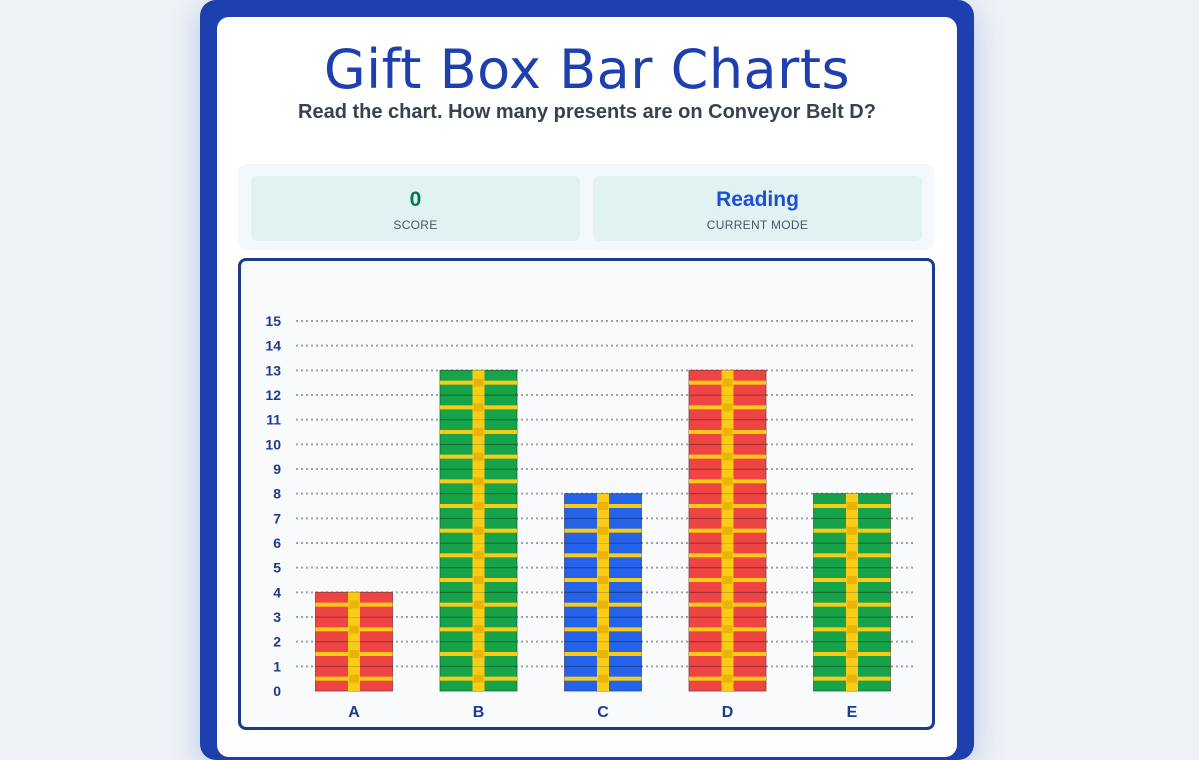  I want to click on y-tick-label: 3, so click(277, 617).